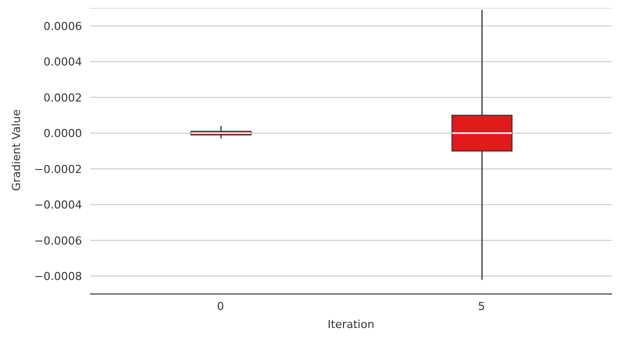  Describe the element at coordinates (63, 26) in the screenshot. I see `y-tick-label: 0.0006` at that location.